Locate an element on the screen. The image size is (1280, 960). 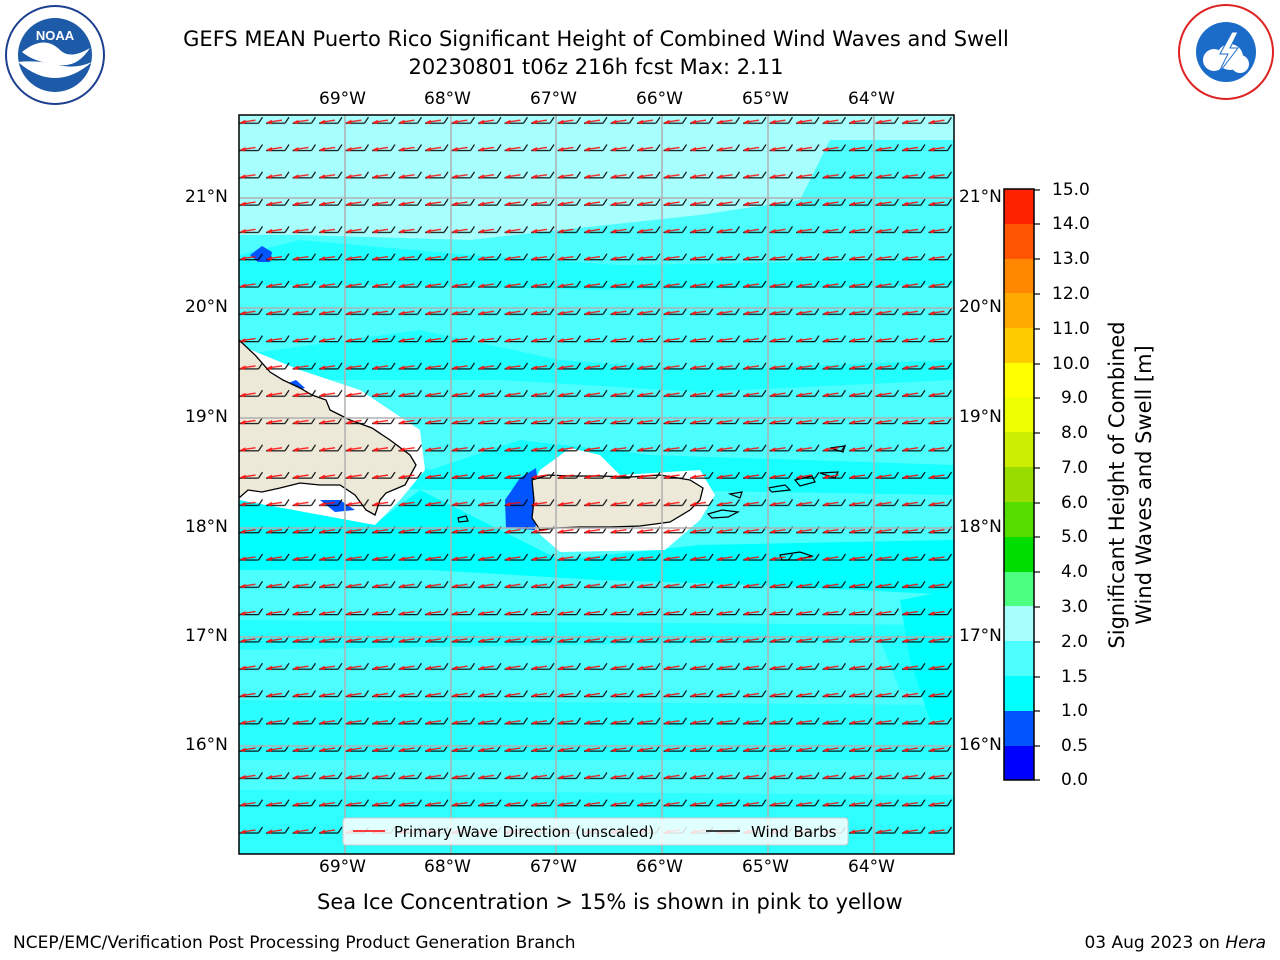
colorbar-tick: 3.0 is located at coordinates (1075, 607).